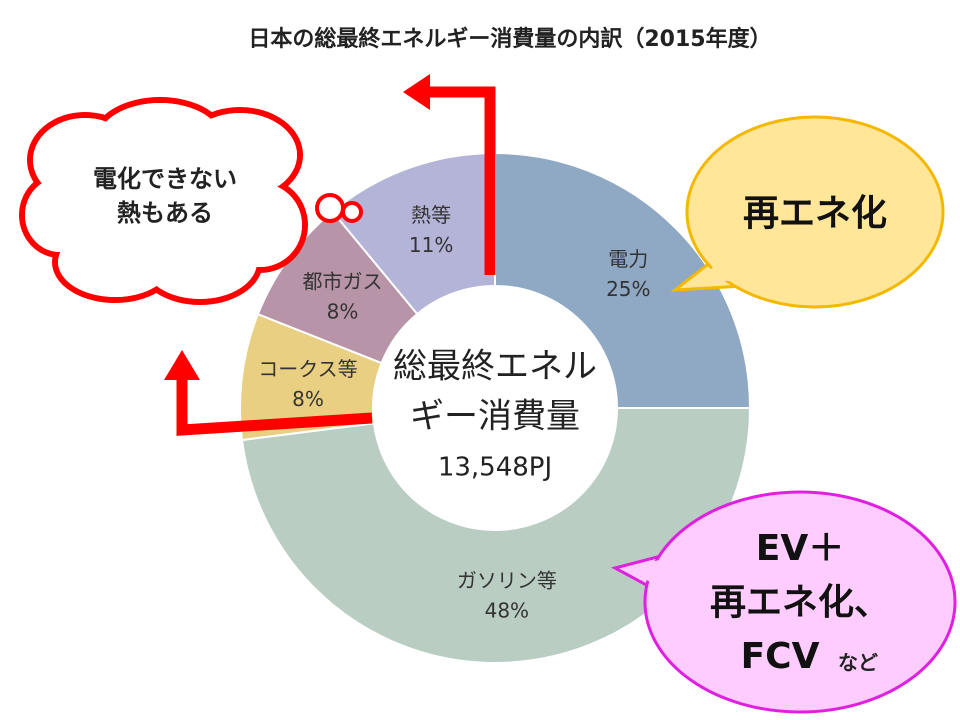  Describe the element at coordinates (858, 663) in the screenshot. I see `annotation-text: など` at that location.